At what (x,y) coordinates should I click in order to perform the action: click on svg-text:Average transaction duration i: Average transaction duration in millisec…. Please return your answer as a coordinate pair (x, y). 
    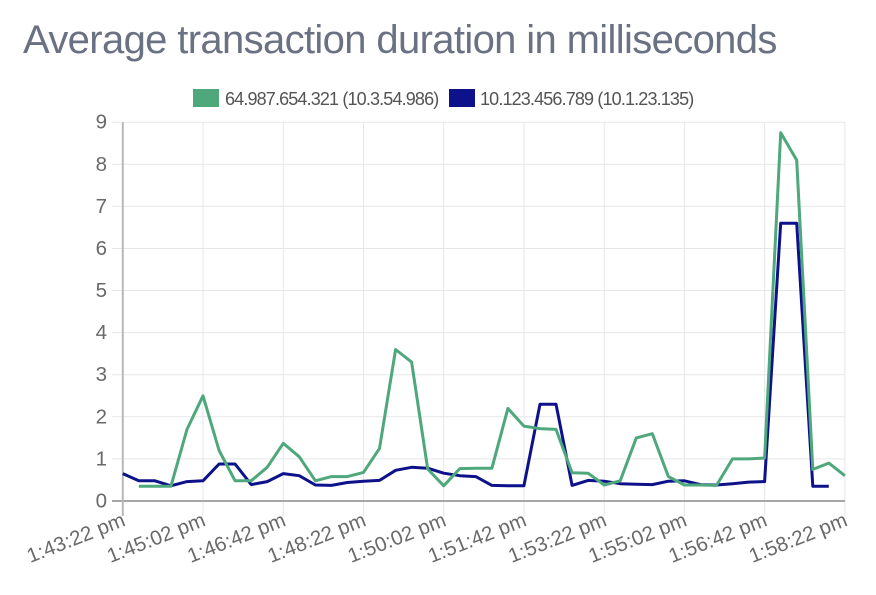
    Looking at the image, I should click on (400, 40).